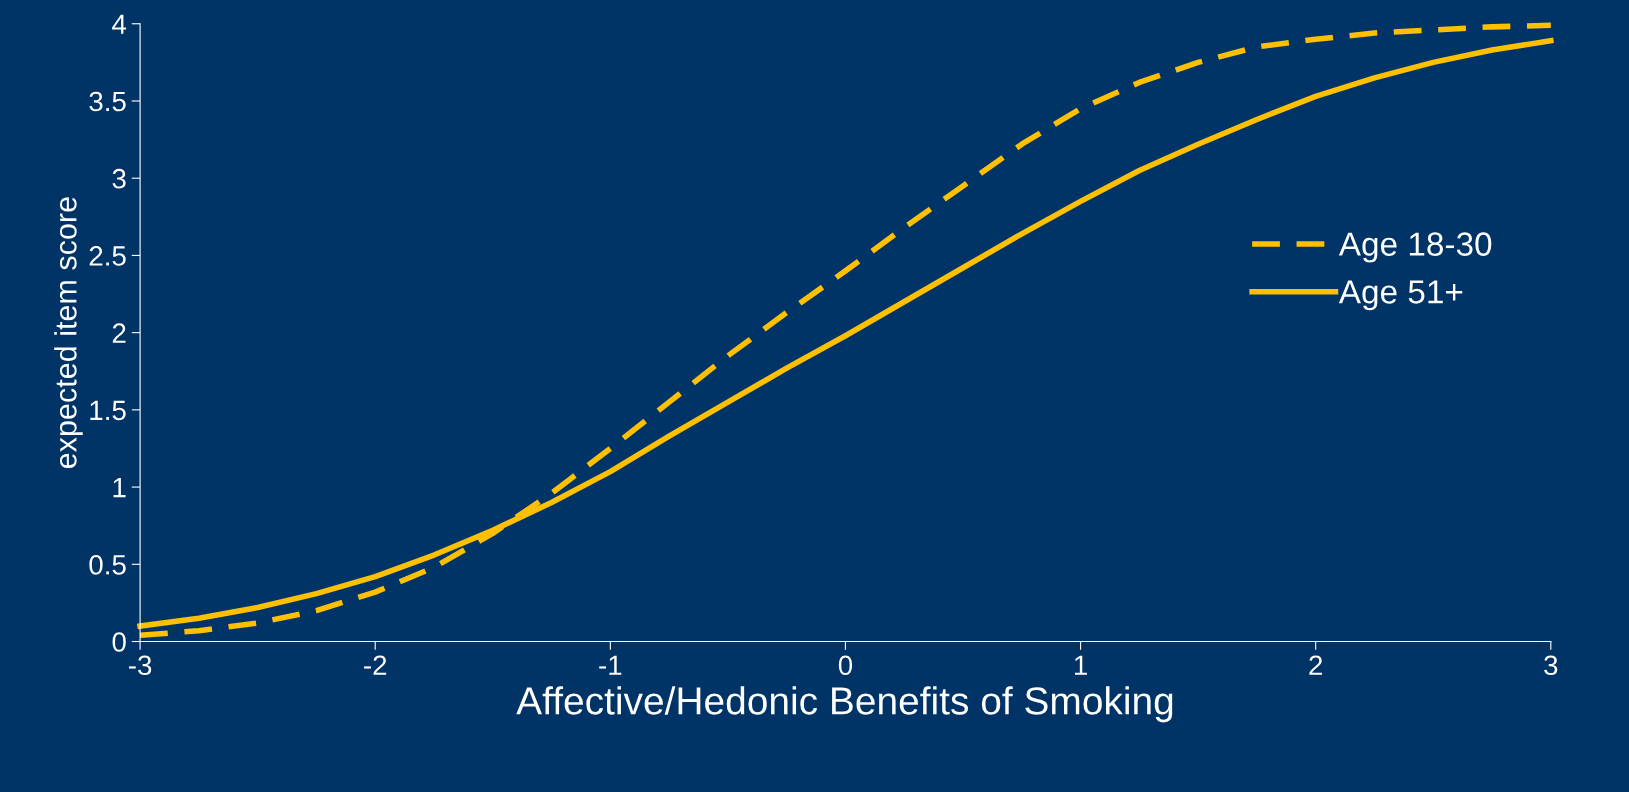 The image size is (1629, 792). Describe the element at coordinates (845, 665) in the screenshot. I see `x-tick-label: 0` at that location.